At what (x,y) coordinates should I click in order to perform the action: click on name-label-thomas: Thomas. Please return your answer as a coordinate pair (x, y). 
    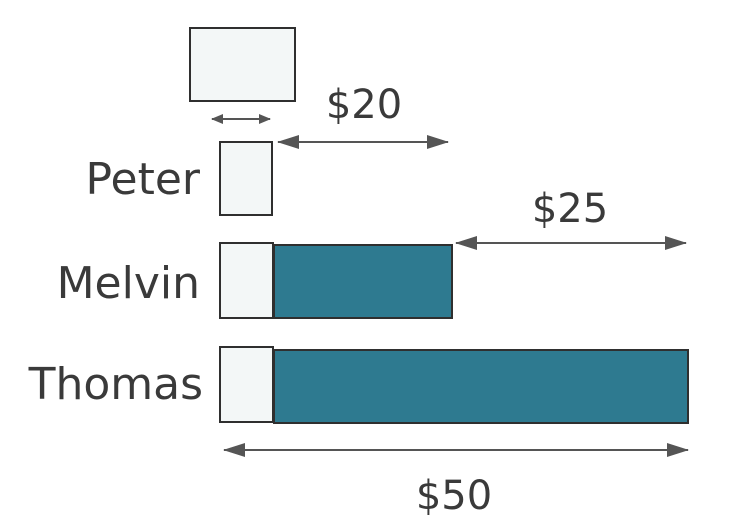
    Looking at the image, I should click on (115, 384).